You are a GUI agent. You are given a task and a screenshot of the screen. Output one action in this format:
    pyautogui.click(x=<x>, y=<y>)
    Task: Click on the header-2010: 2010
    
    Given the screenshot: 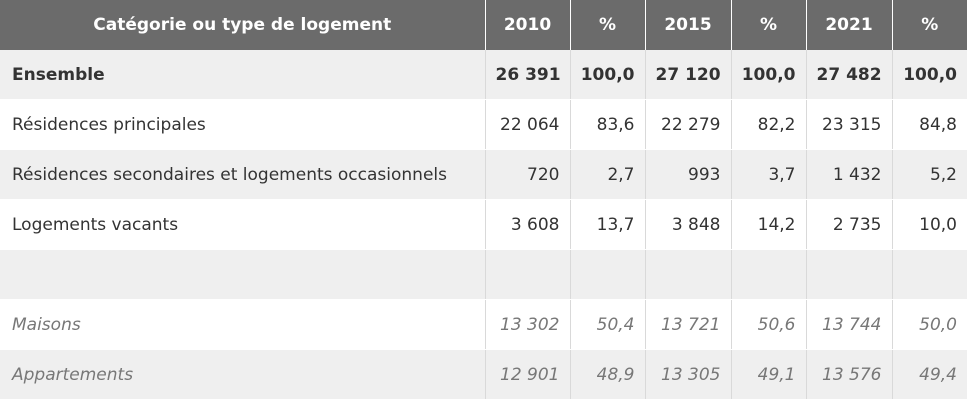 What is the action you would take?
    pyautogui.click(x=528, y=25)
    